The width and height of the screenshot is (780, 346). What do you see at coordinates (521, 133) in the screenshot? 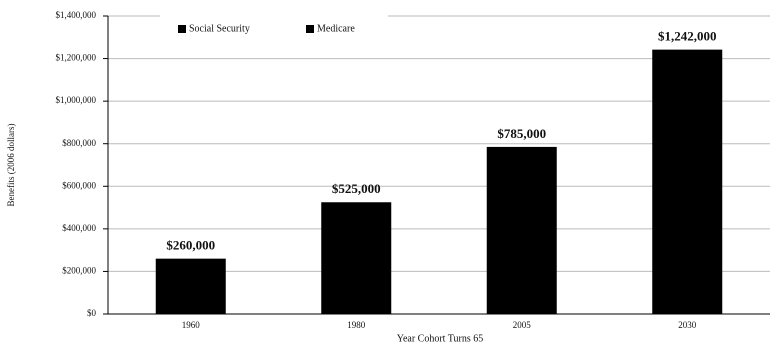
I see `value-label: $785,000` at bounding box center [521, 133].